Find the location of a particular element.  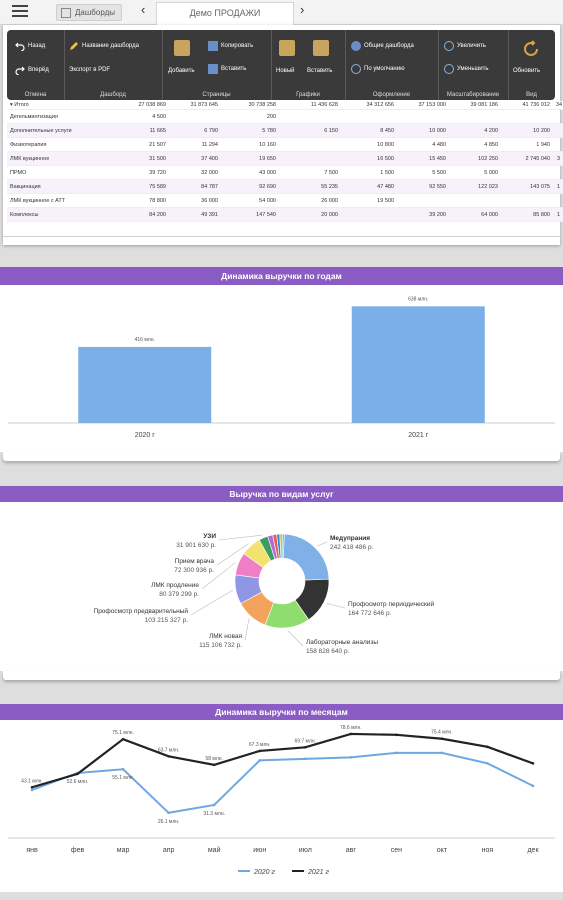

point-value-label: 43.1 млн. is located at coordinates (32, 781).